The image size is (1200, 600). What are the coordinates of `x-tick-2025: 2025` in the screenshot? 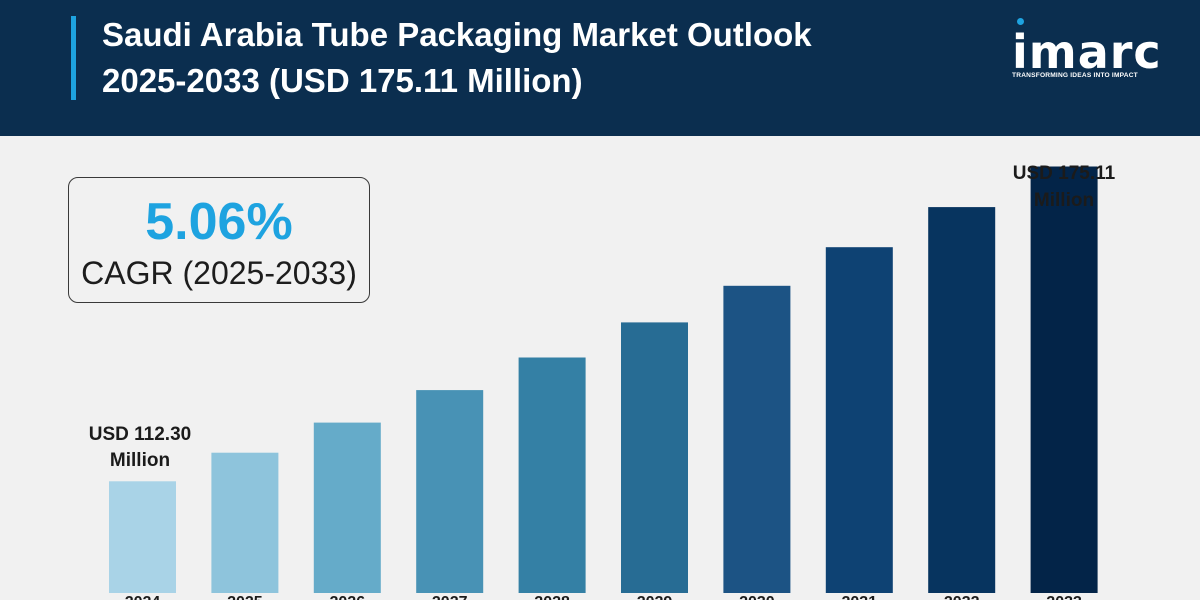 It's located at (245, 597).